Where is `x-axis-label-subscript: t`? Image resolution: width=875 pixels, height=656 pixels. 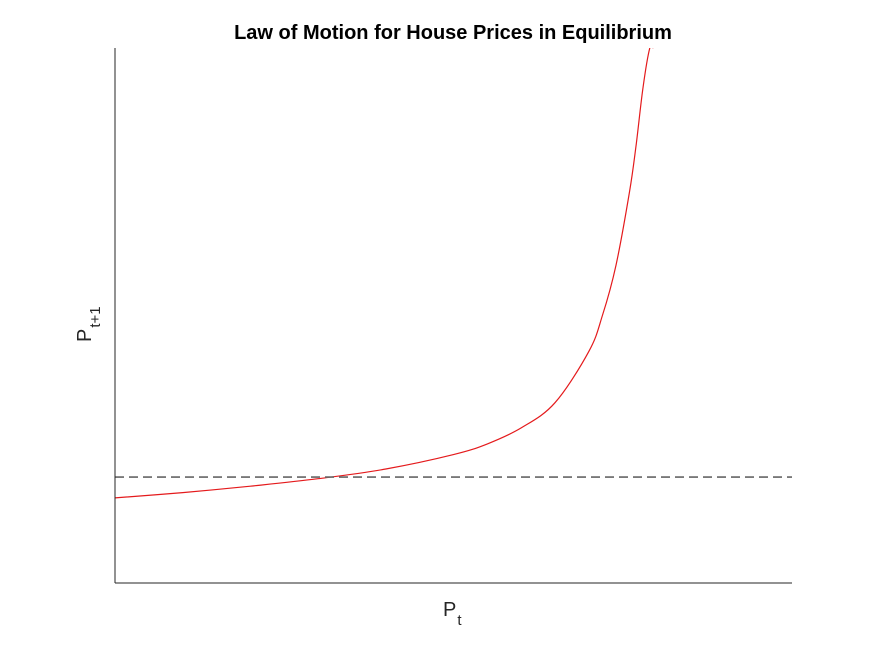
x-axis-label-subscript: t is located at coordinates (459, 620).